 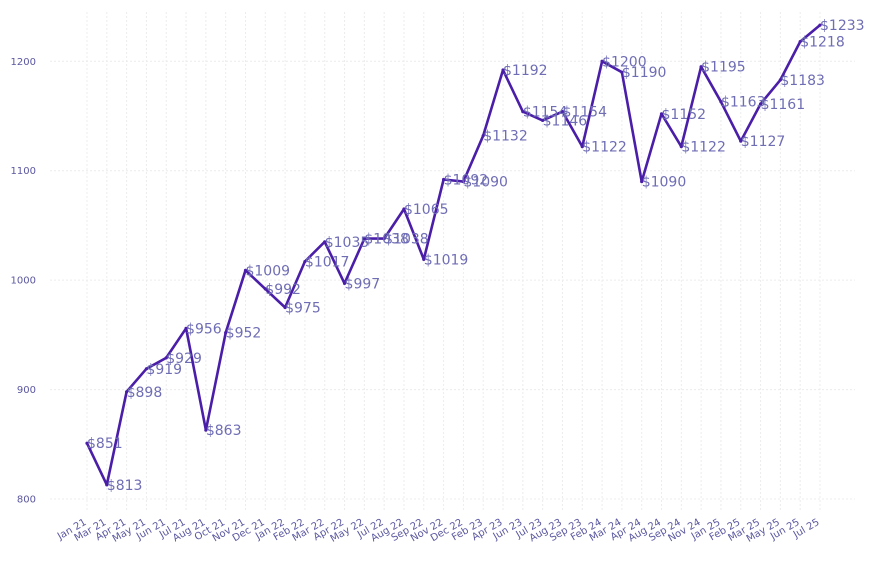 I want to click on data-label: $1195, so click(x=723, y=68).